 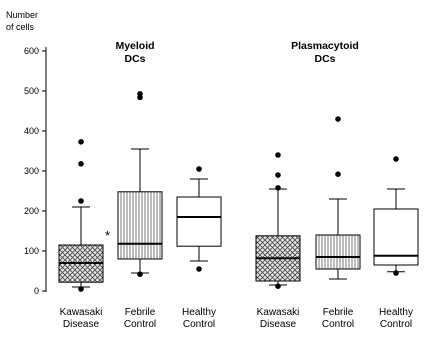 I want to click on category-label-6: Healthy Control, so click(x=396, y=319).